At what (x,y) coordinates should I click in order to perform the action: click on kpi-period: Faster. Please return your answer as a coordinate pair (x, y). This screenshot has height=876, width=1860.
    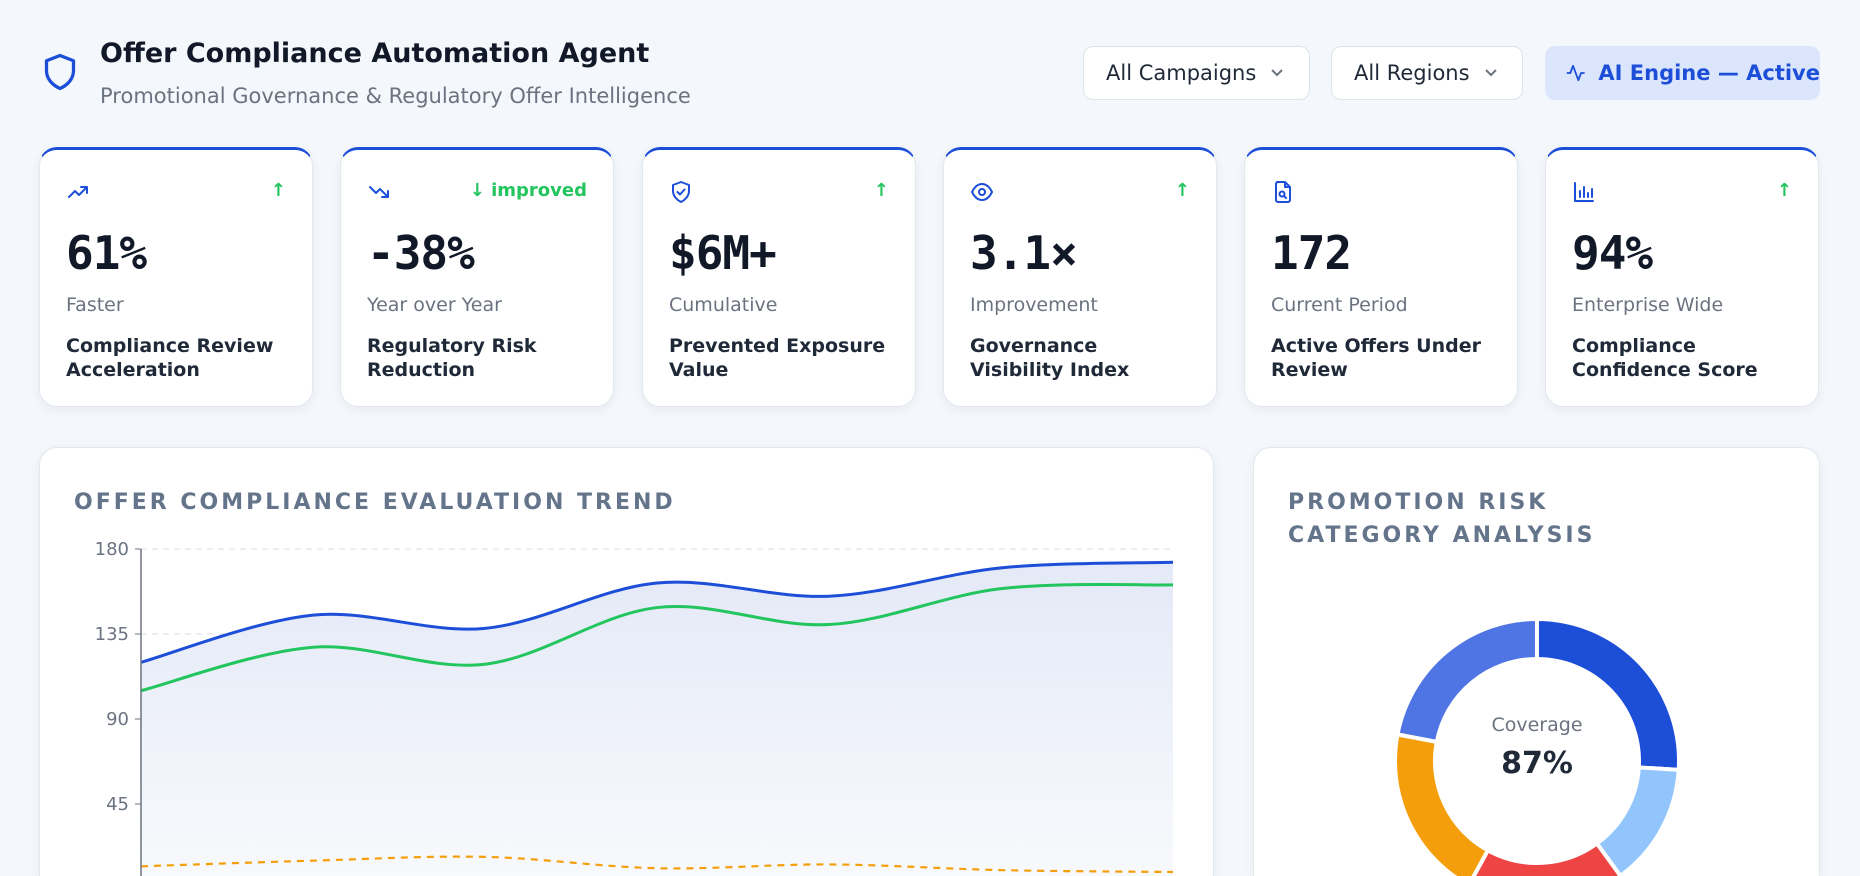
    Looking at the image, I should click on (95, 305).